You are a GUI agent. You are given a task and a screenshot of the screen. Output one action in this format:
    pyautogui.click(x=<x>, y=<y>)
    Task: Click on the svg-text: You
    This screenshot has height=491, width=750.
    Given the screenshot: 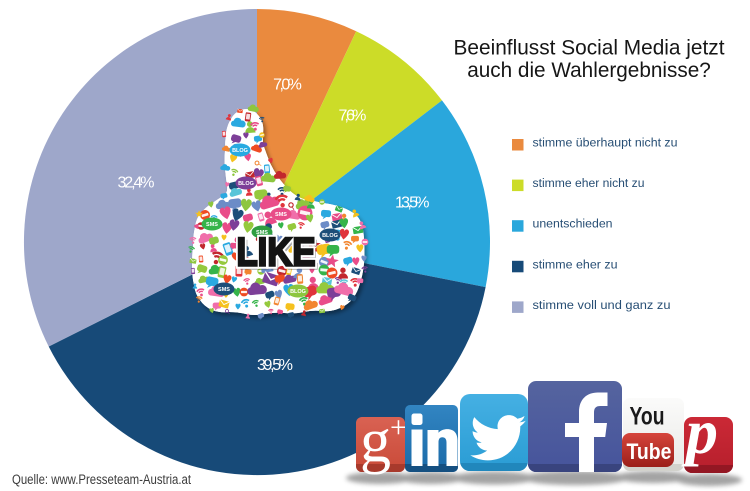 What is the action you would take?
    pyautogui.click(x=647, y=416)
    